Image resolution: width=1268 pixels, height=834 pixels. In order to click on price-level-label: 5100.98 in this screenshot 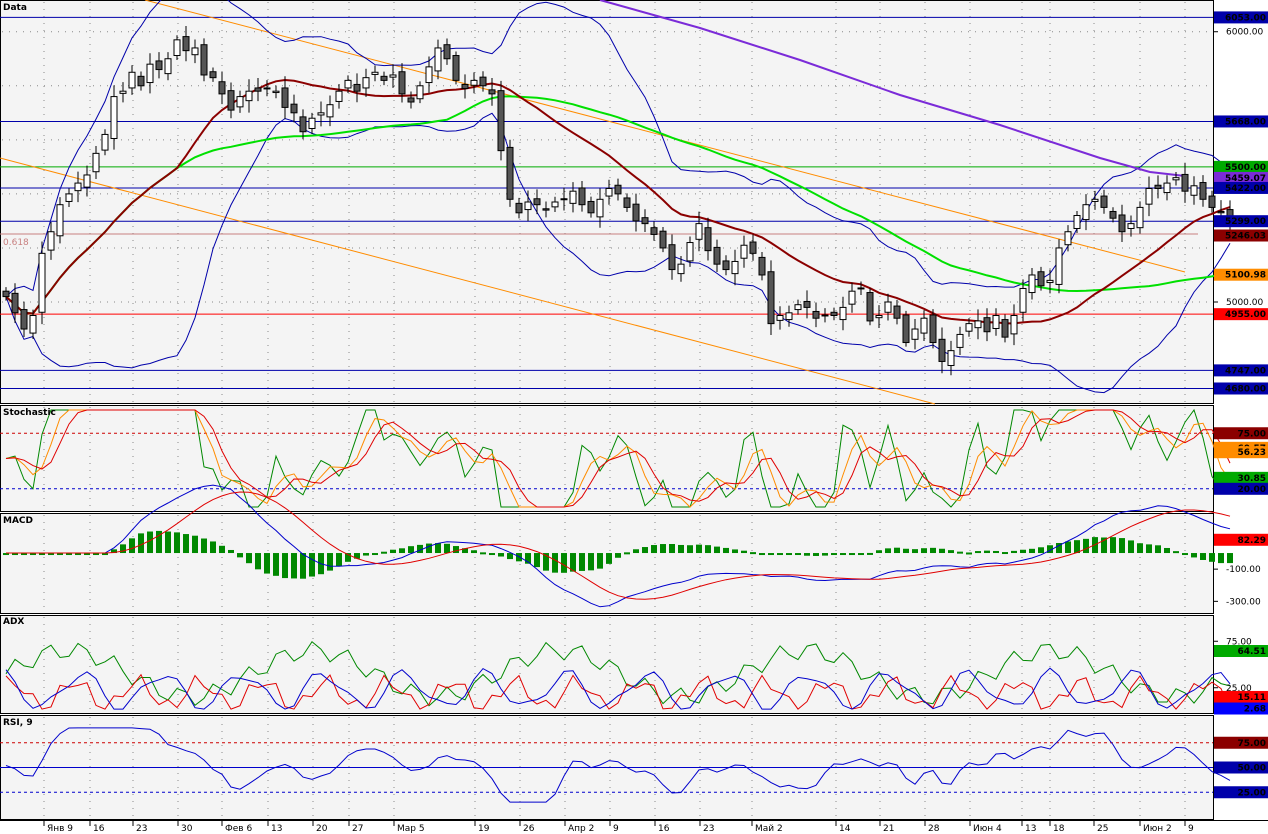, I will do `click(1245, 276)`.